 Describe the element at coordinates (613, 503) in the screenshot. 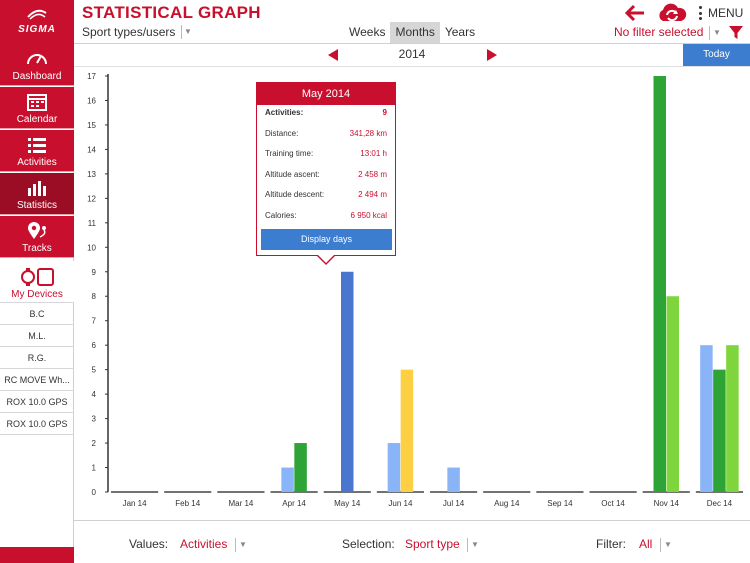

I see `x-tick-label: Oct 14` at that location.